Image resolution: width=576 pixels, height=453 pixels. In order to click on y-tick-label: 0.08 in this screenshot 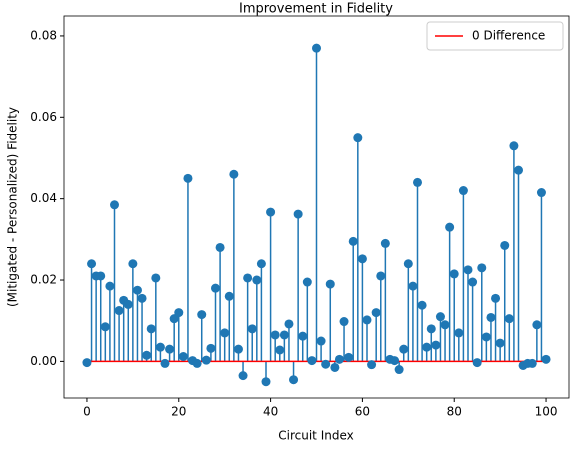, I will do `click(43, 35)`.